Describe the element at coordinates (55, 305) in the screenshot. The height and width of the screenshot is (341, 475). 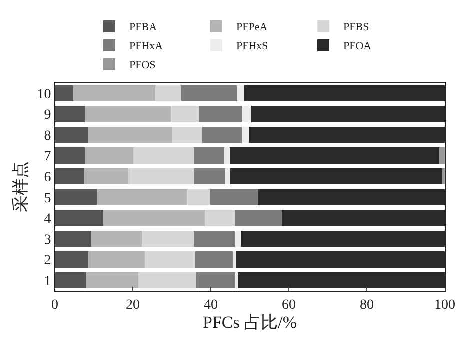
I see `x-tick-label: 0` at that location.